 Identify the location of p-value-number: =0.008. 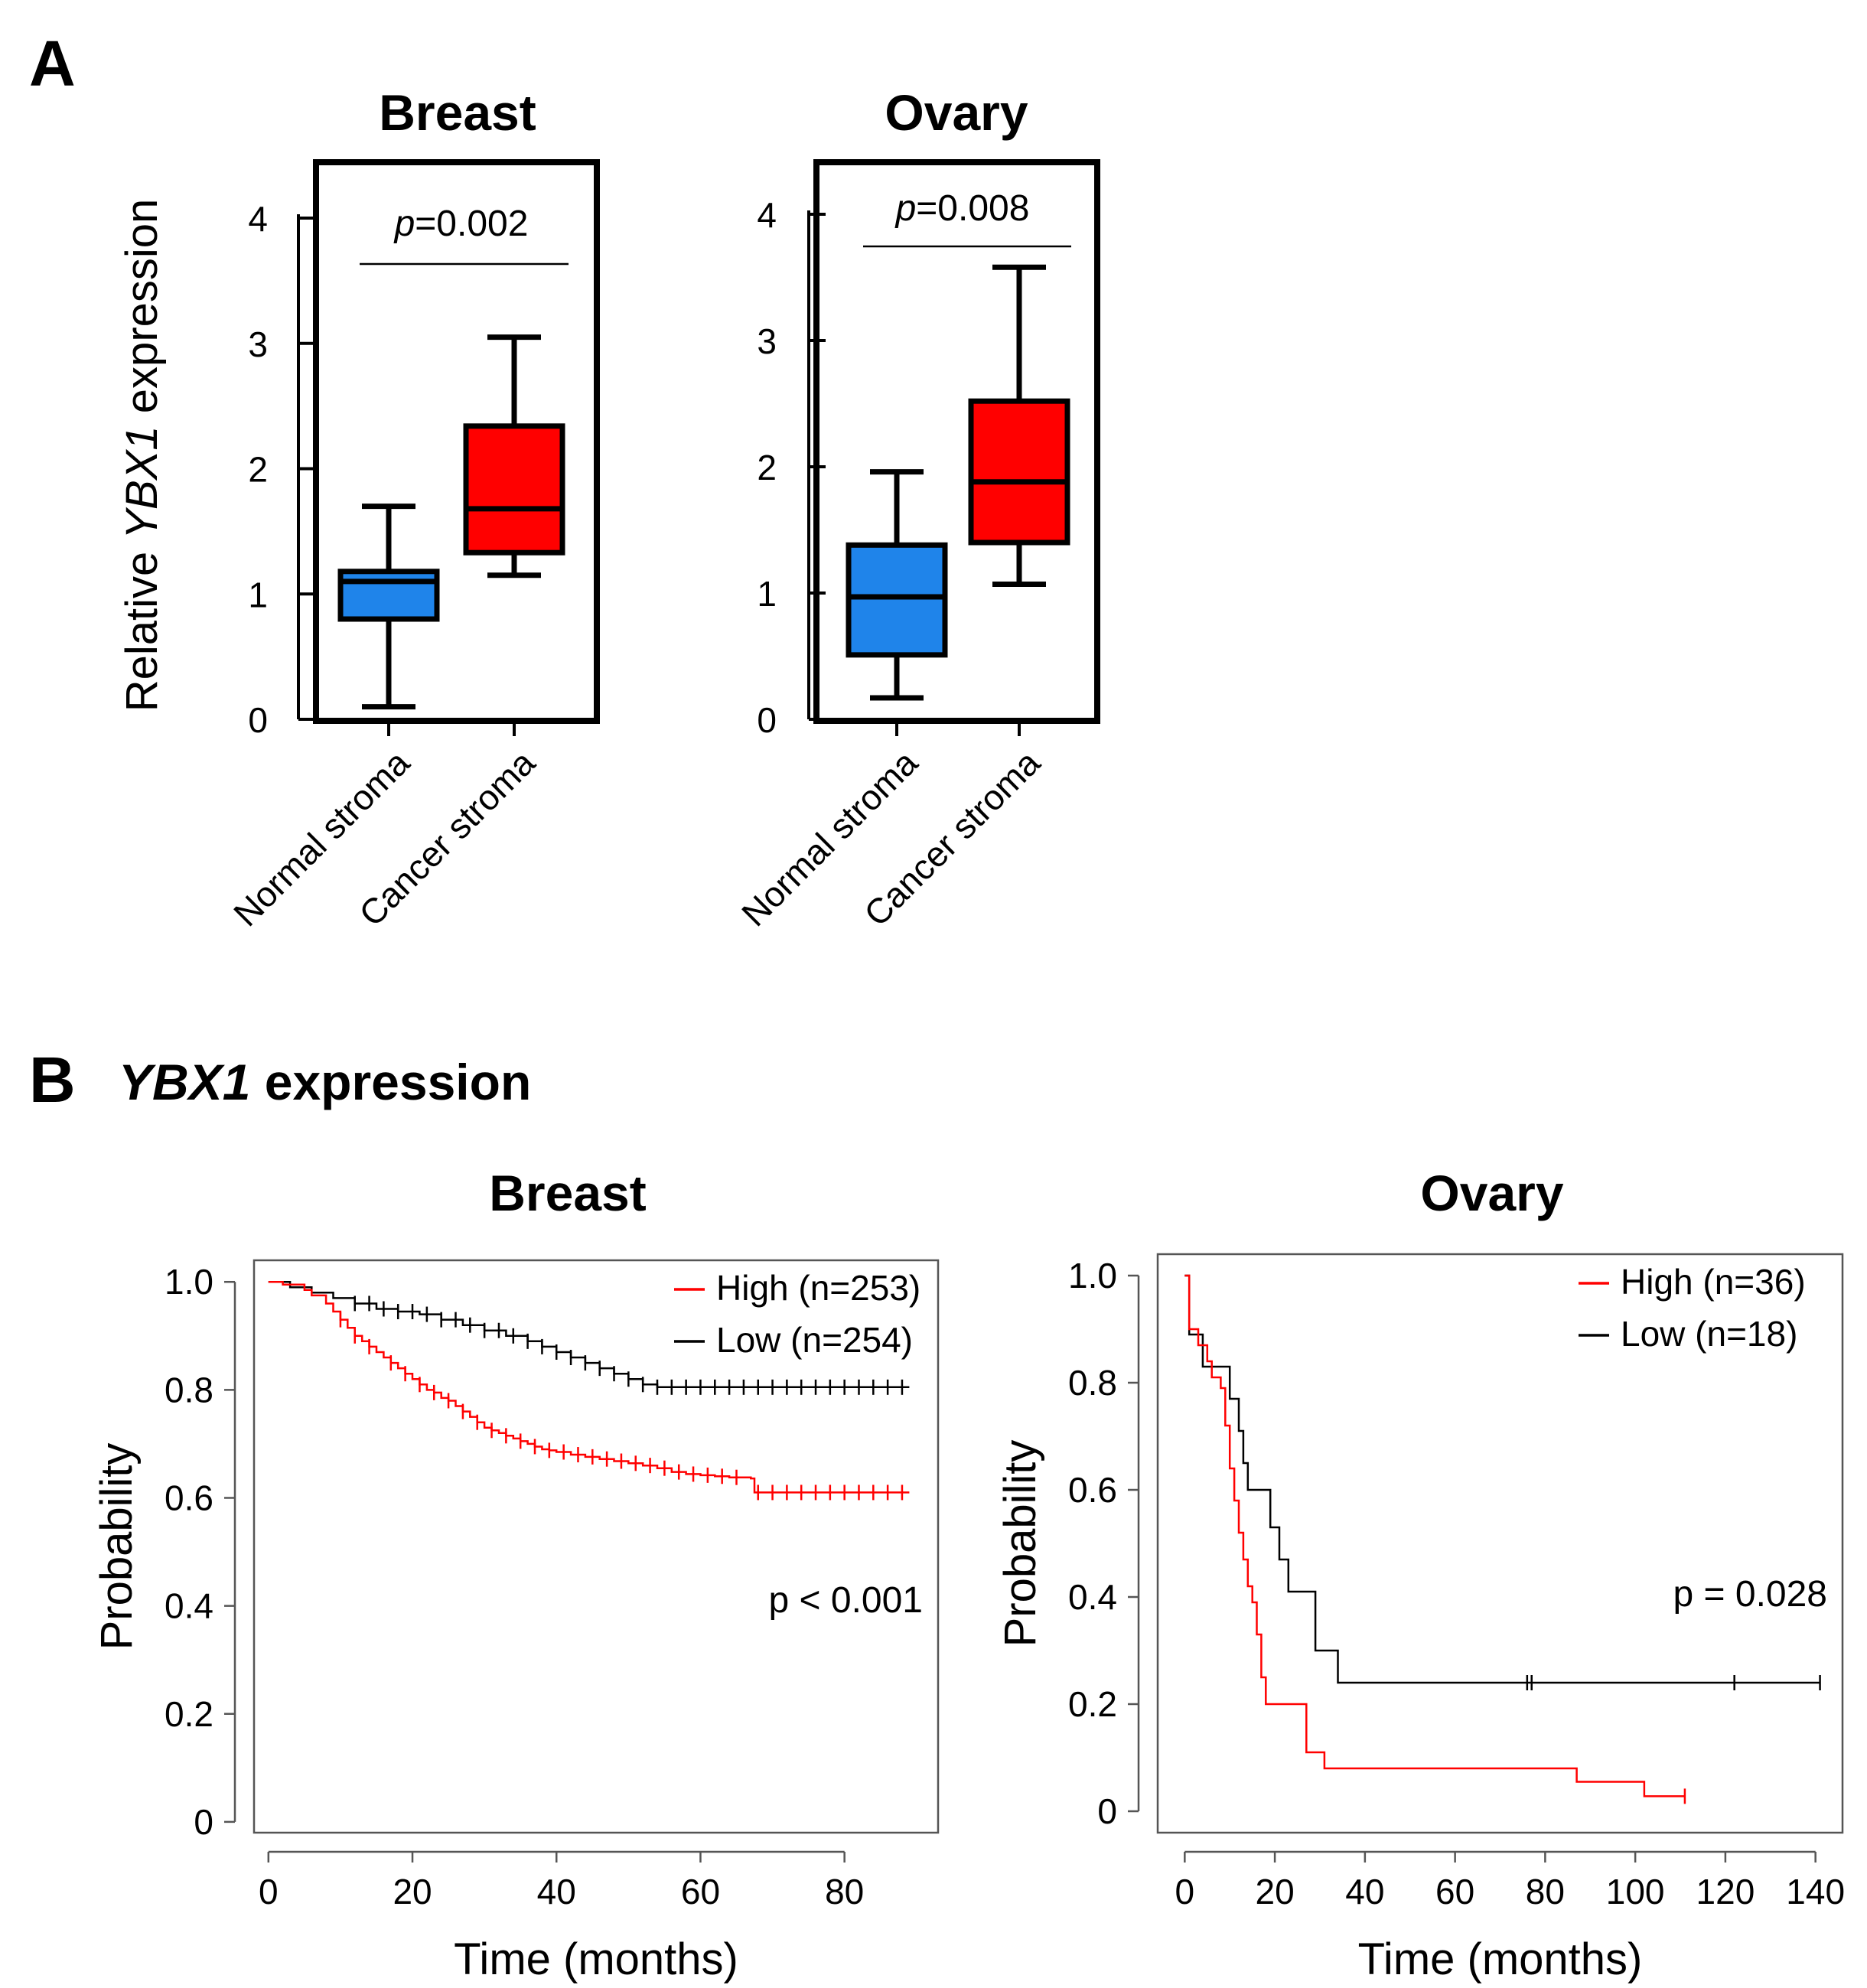
(973, 209).